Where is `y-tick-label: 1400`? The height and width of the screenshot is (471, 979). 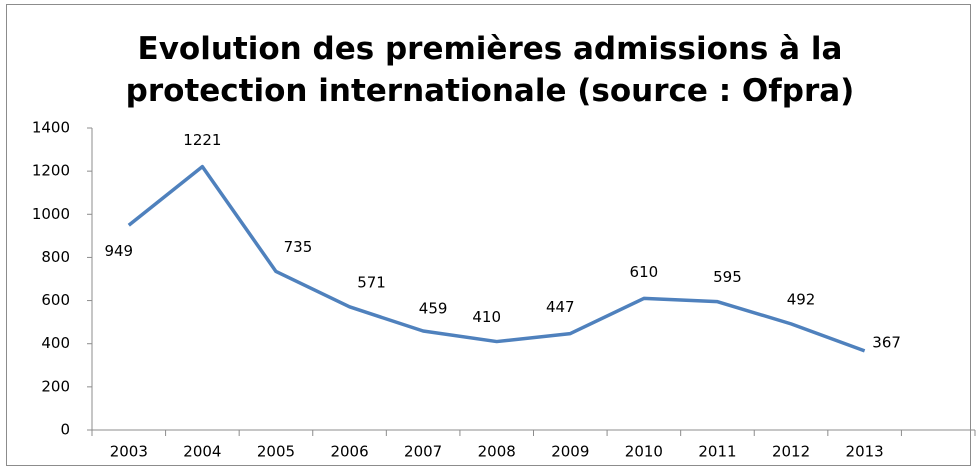 y-tick-label: 1400 is located at coordinates (51, 128).